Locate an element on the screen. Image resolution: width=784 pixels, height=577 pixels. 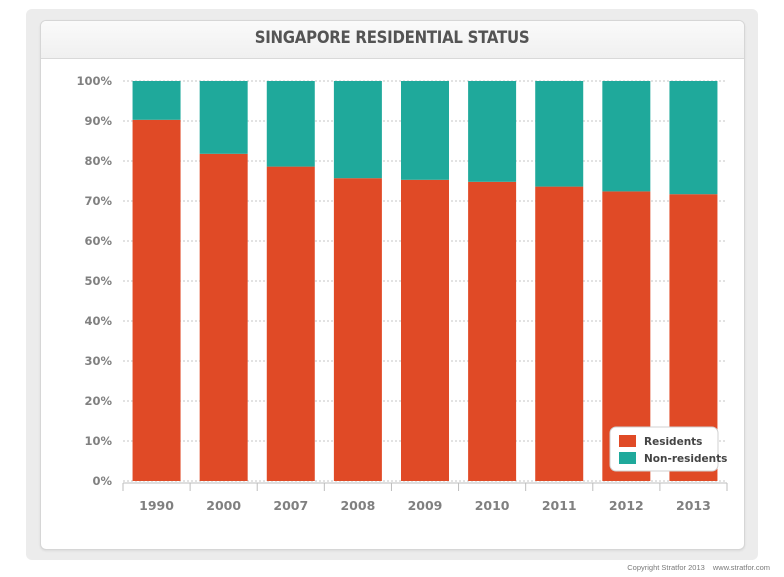
x-axis: 1990 2000 2007 2008 2009 2010 2011 2012 2013 is located at coordinates (425, 497).